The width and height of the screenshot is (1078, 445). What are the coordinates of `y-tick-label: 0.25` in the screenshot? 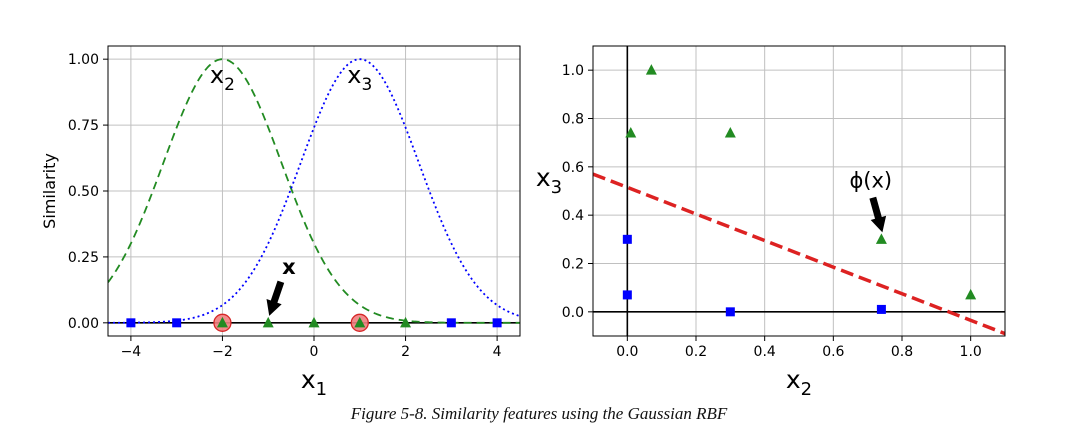 It's located at (83, 258).